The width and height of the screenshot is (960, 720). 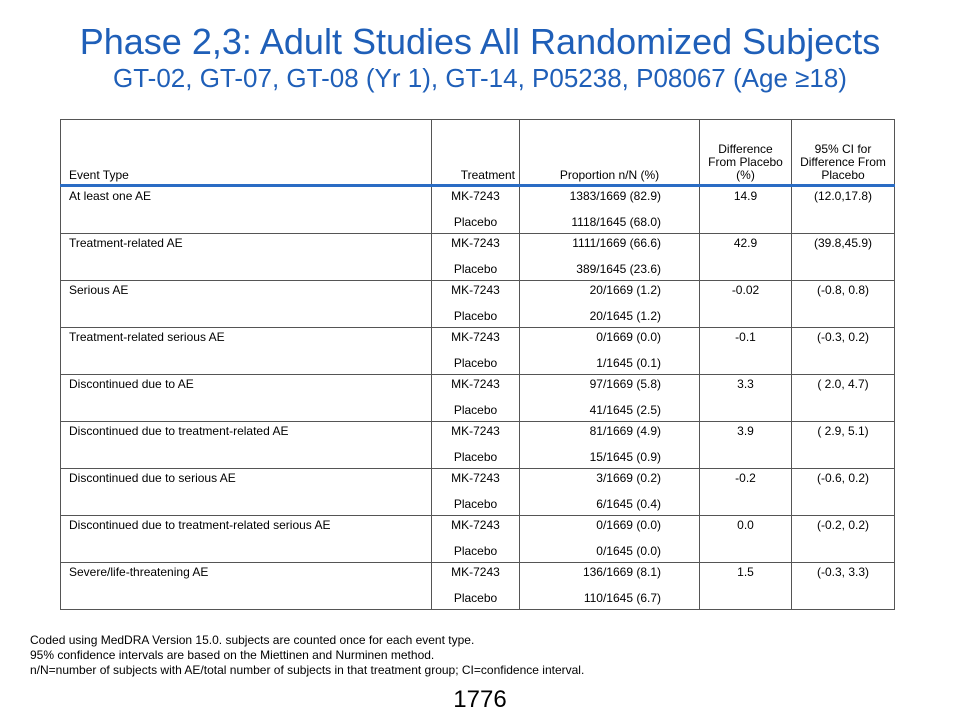 What do you see at coordinates (609, 292) in the screenshot?
I see `proportion-cell: 20/1669 (1.2)` at bounding box center [609, 292].